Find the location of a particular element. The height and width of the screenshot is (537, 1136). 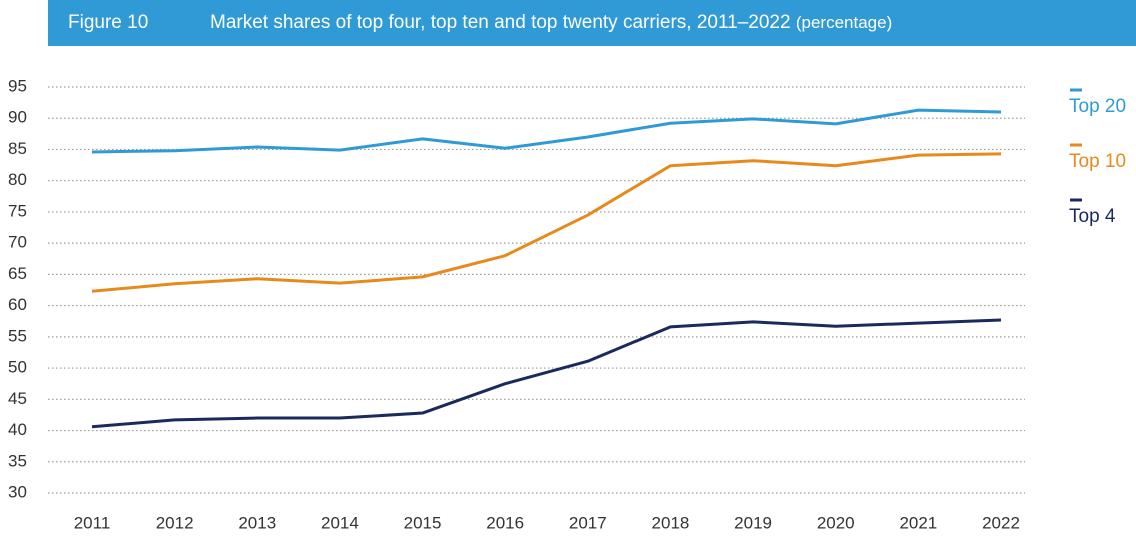

y-tick-label: 95 is located at coordinates (17, 85).